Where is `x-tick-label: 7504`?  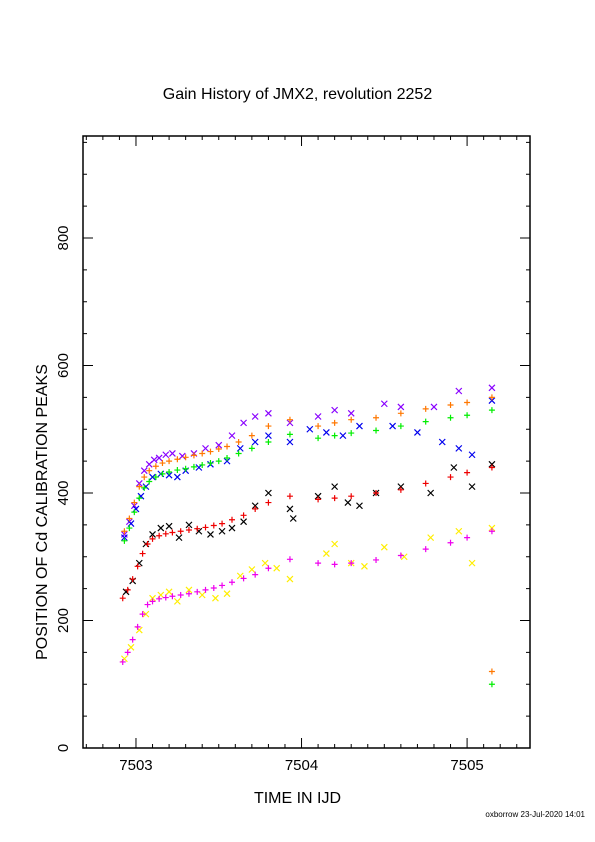 x-tick-label: 7504 is located at coordinates (301, 765).